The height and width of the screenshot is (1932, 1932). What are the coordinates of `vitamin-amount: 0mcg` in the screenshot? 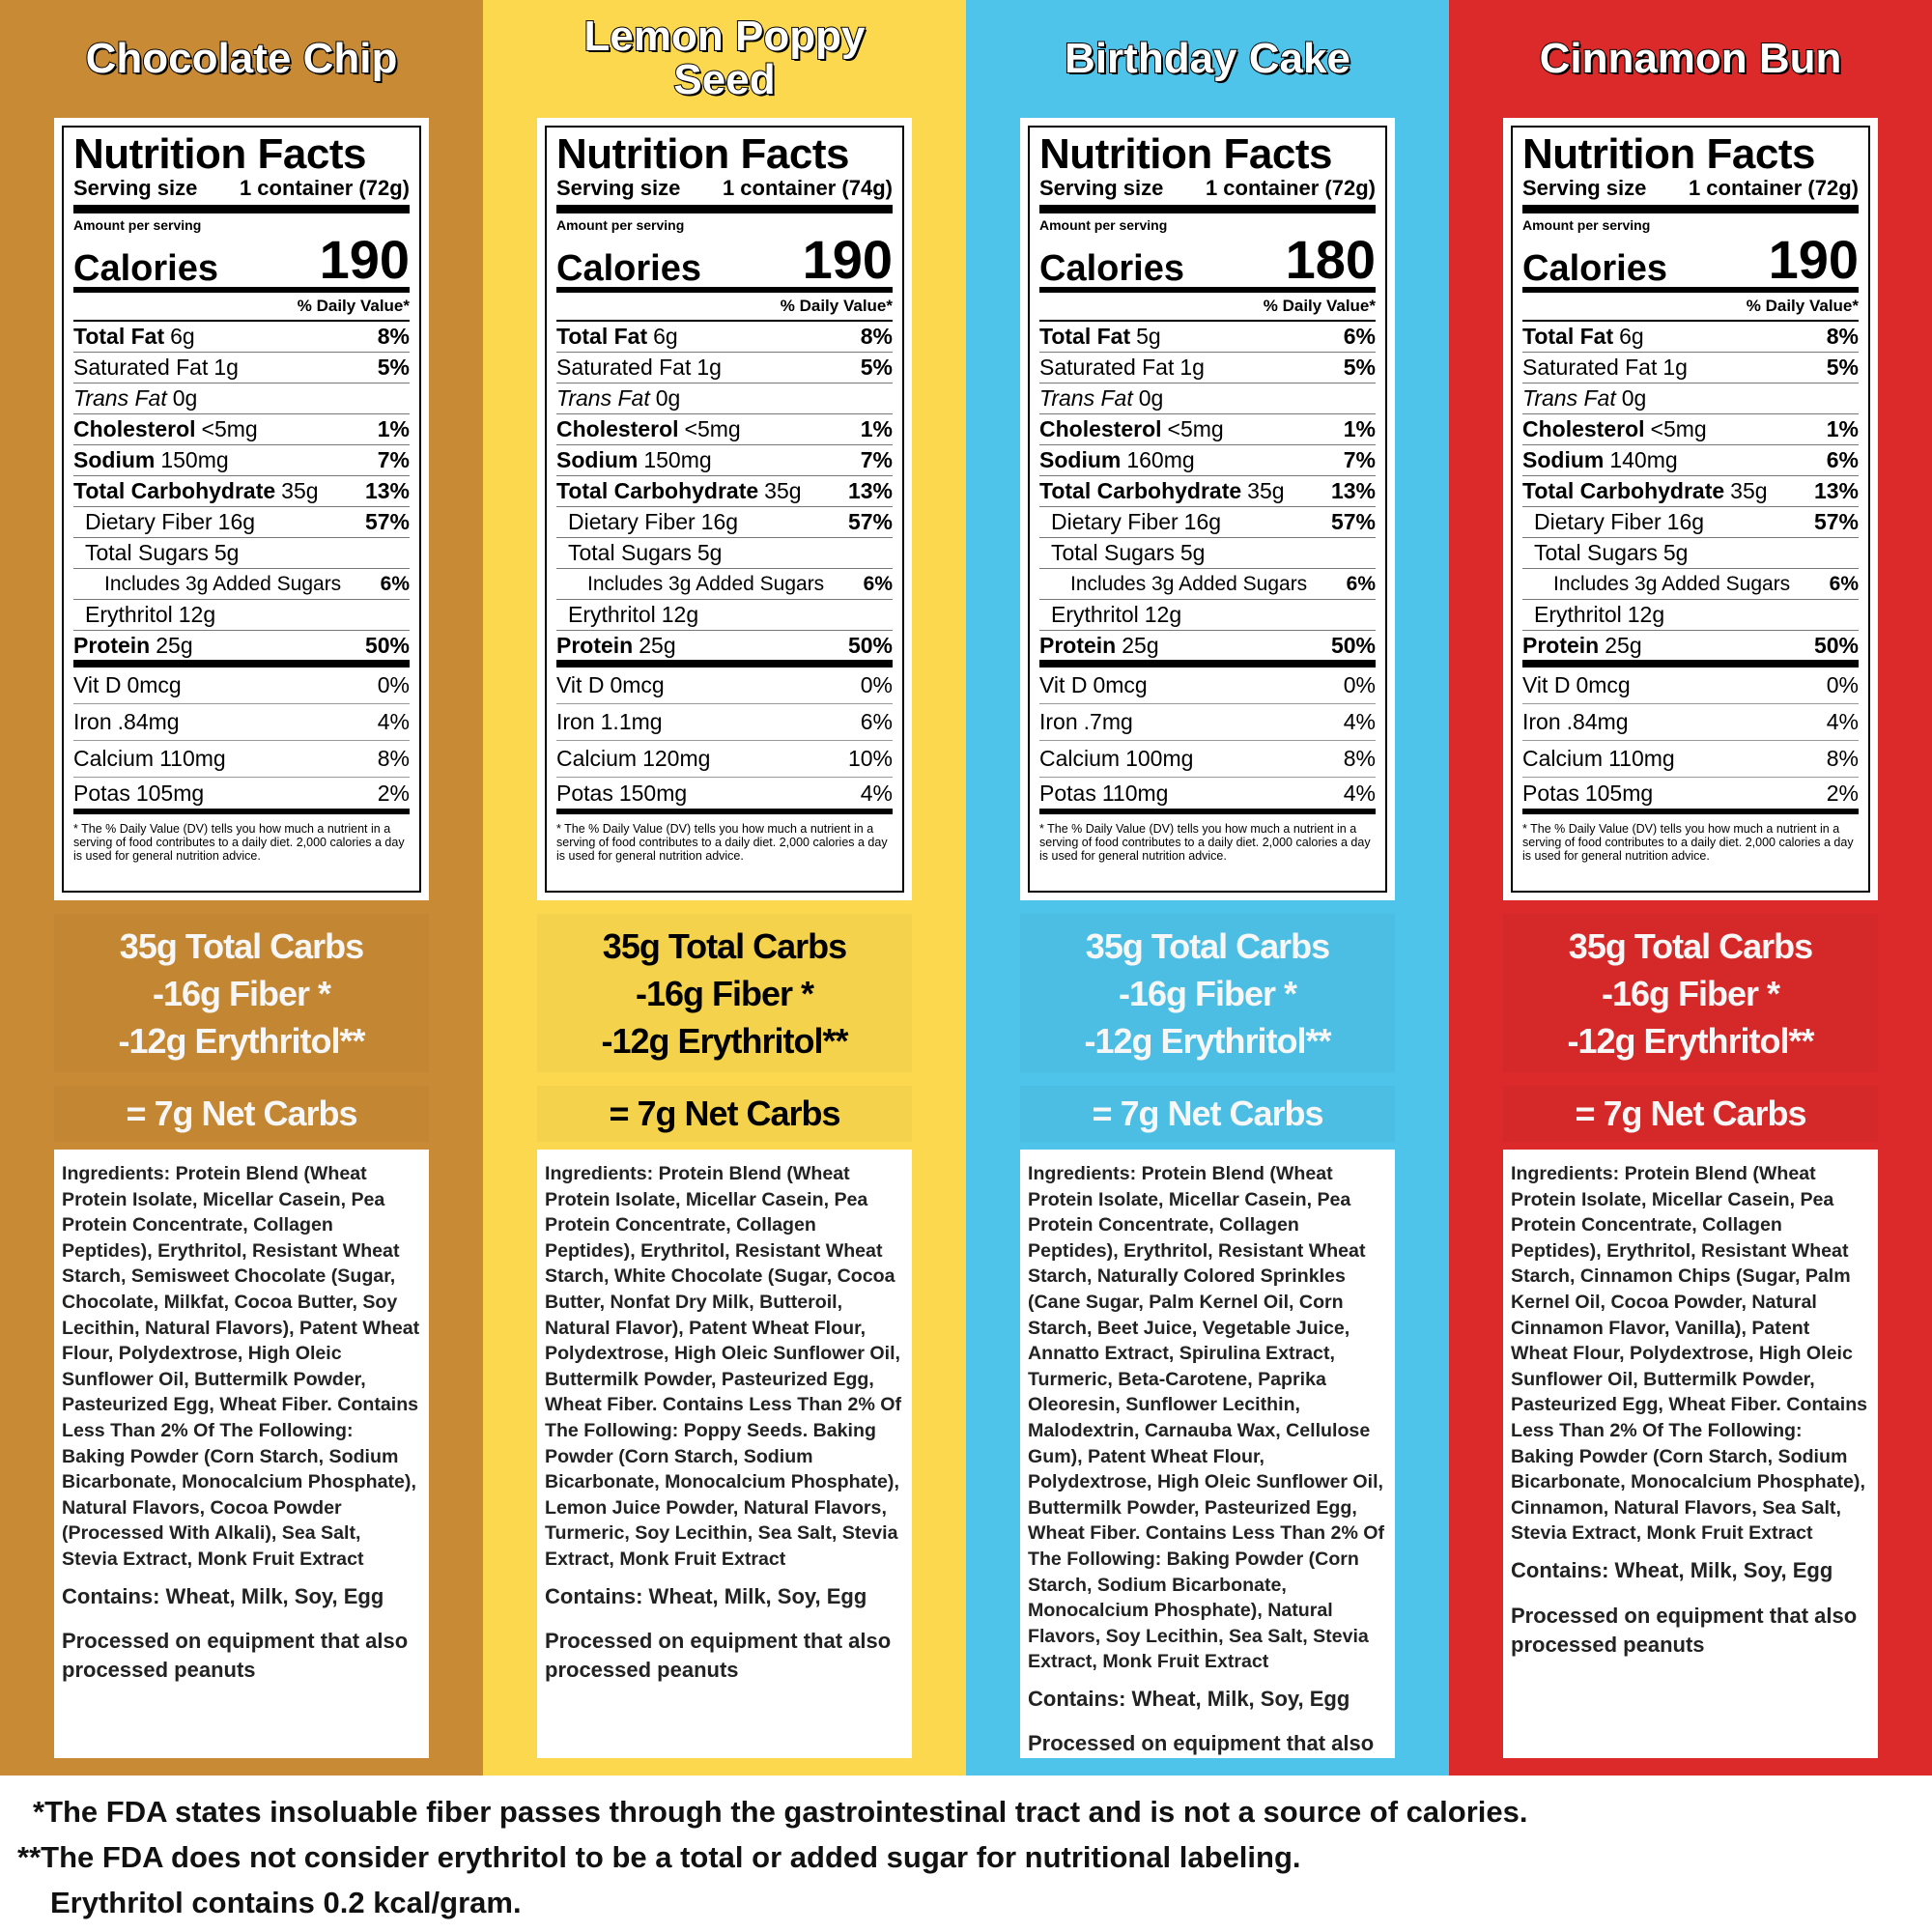 It's located at (1120, 684).